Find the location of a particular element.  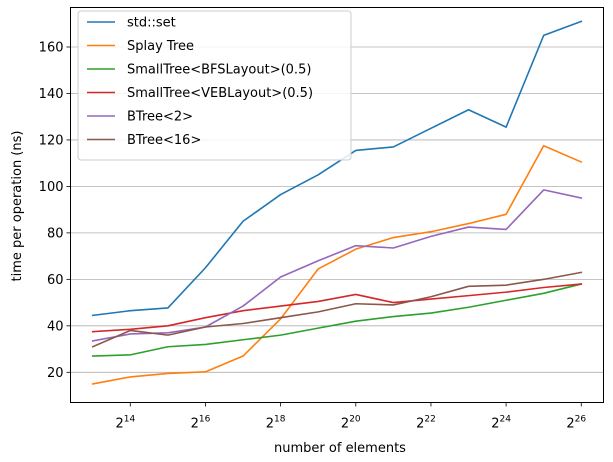

x-tick-label: 218 is located at coordinates (276, 423).